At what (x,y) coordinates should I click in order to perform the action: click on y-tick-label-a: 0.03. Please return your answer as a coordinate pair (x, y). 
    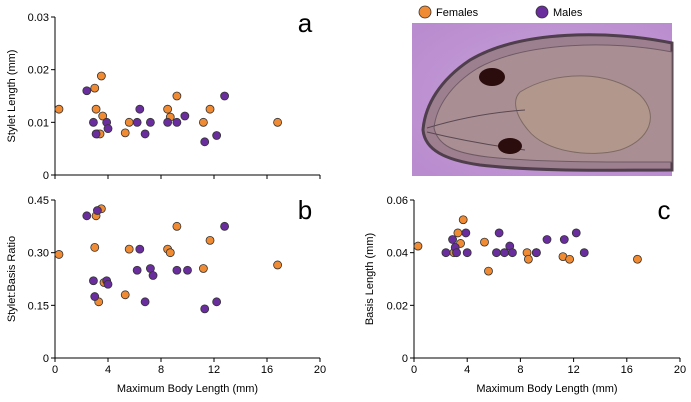
    Looking at the image, I should click on (38, 18).